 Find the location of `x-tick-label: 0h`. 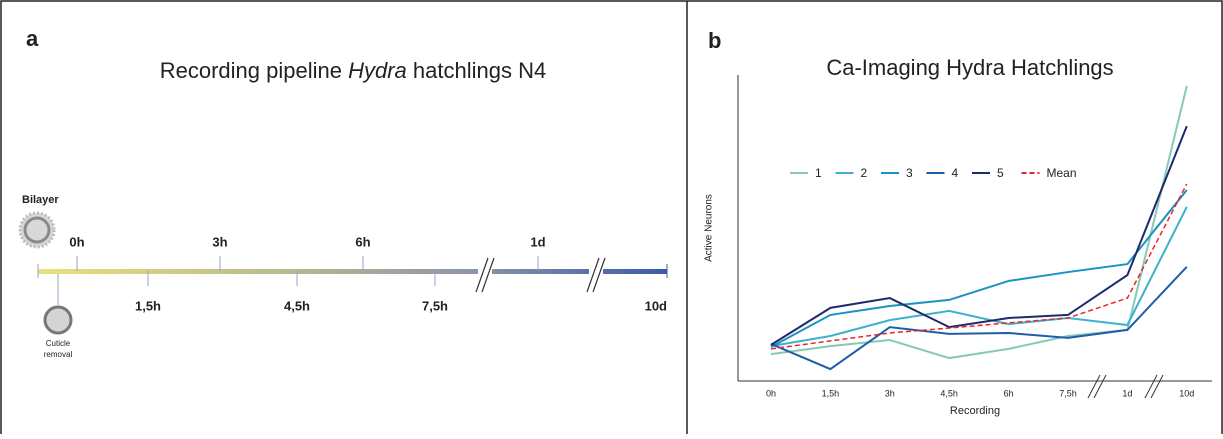

x-tick-label: 0h is located at coordinates (771, 393).